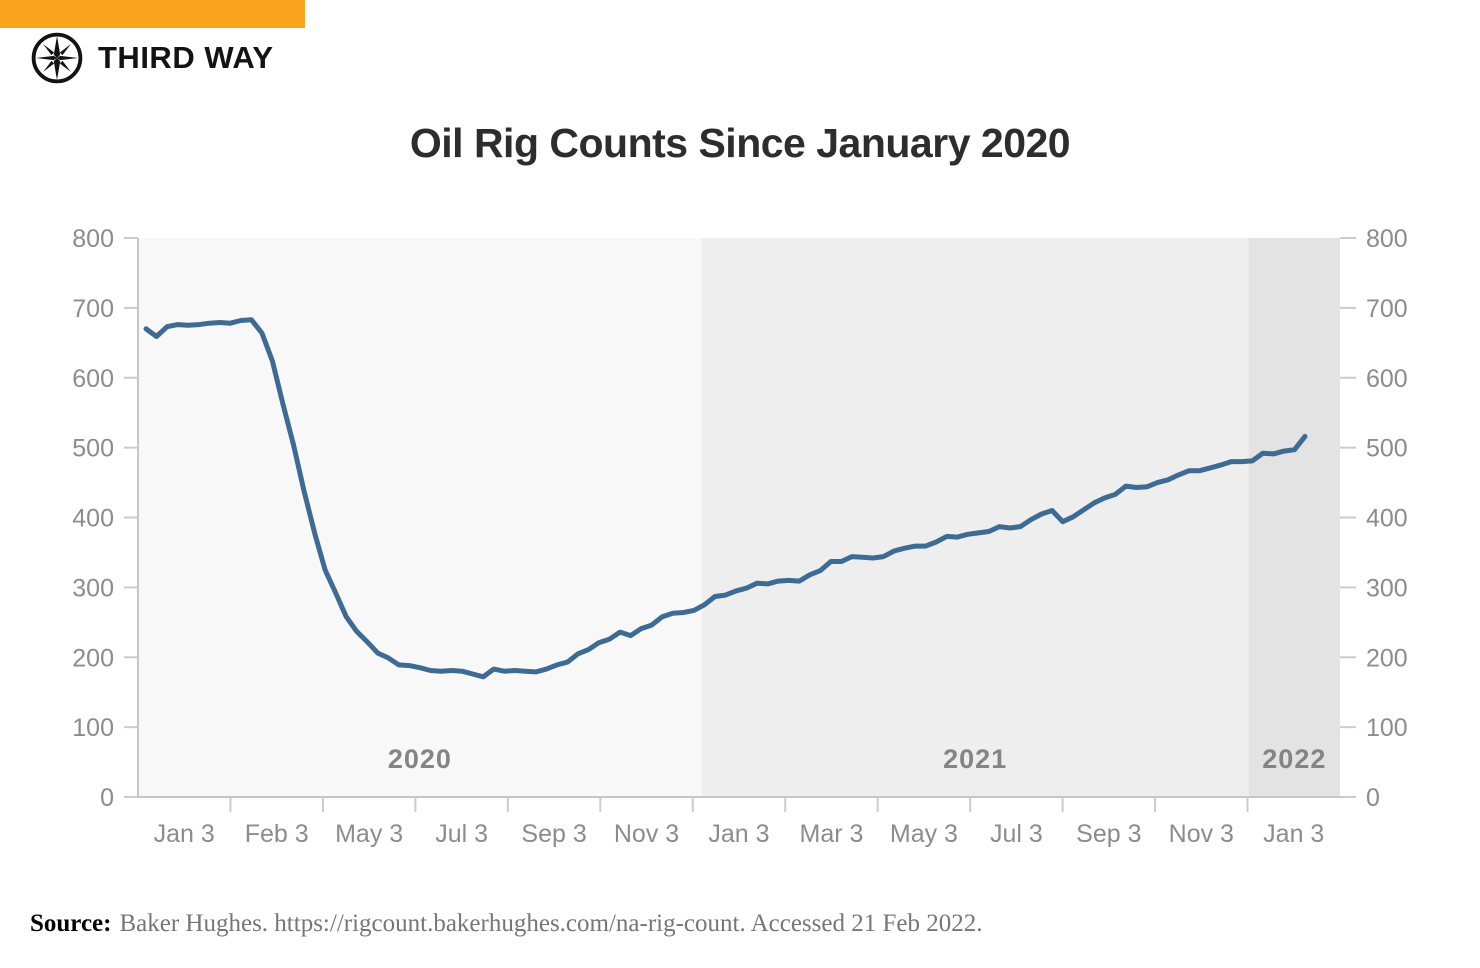  What do you see at coordinates (93, 728) in the screenshot?
I see `y-tick-label-left: 100` at bounding box center [93, 728].